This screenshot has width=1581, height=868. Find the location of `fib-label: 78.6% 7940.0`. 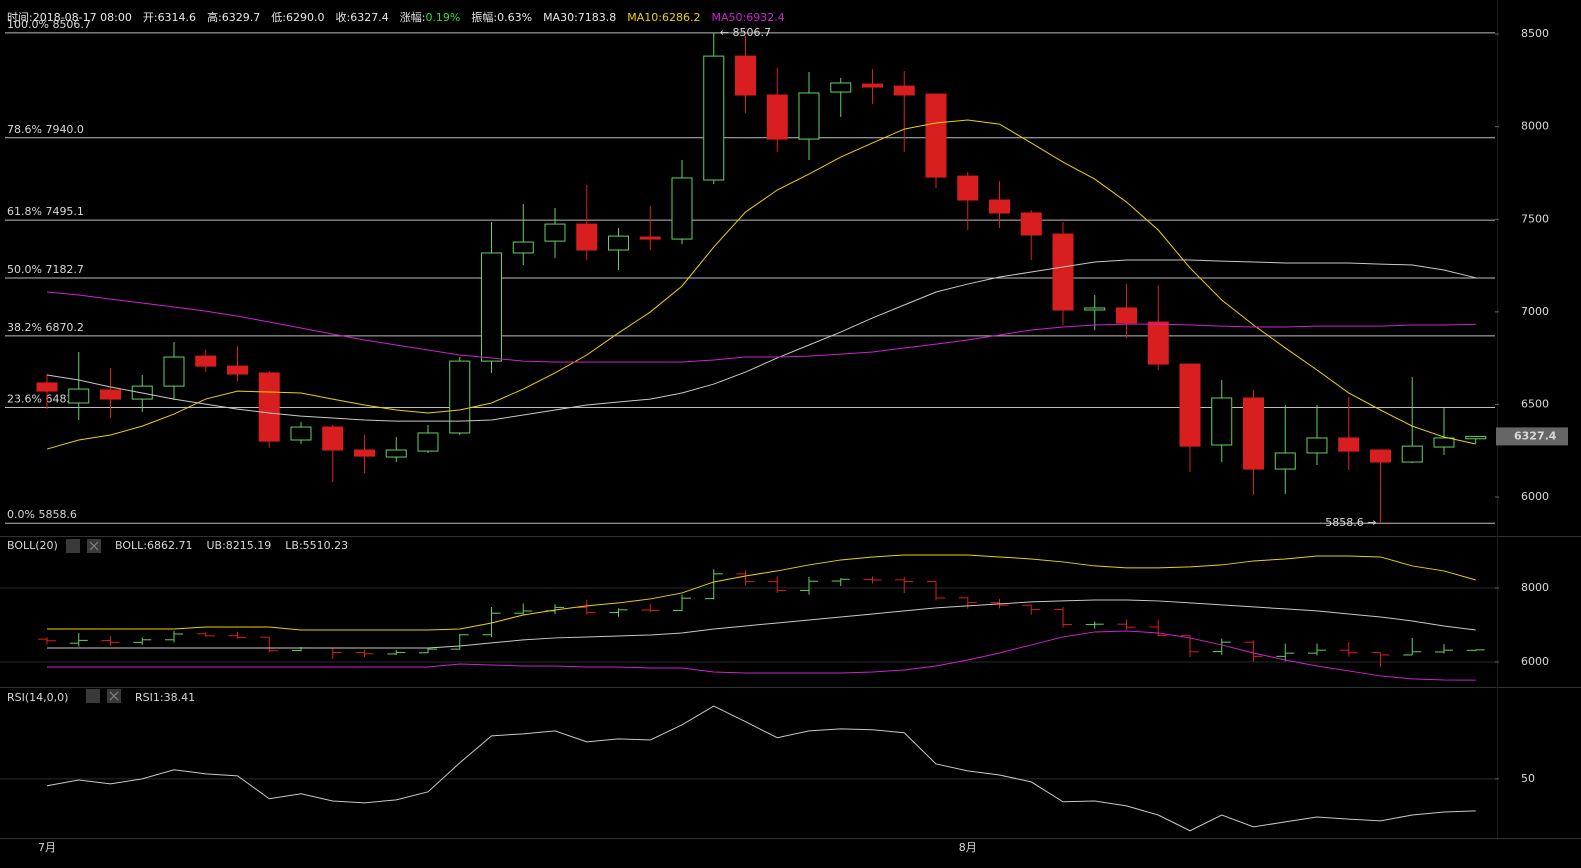

fib-label: 78.6% 7940.0 is located at coordinates (45, 129).